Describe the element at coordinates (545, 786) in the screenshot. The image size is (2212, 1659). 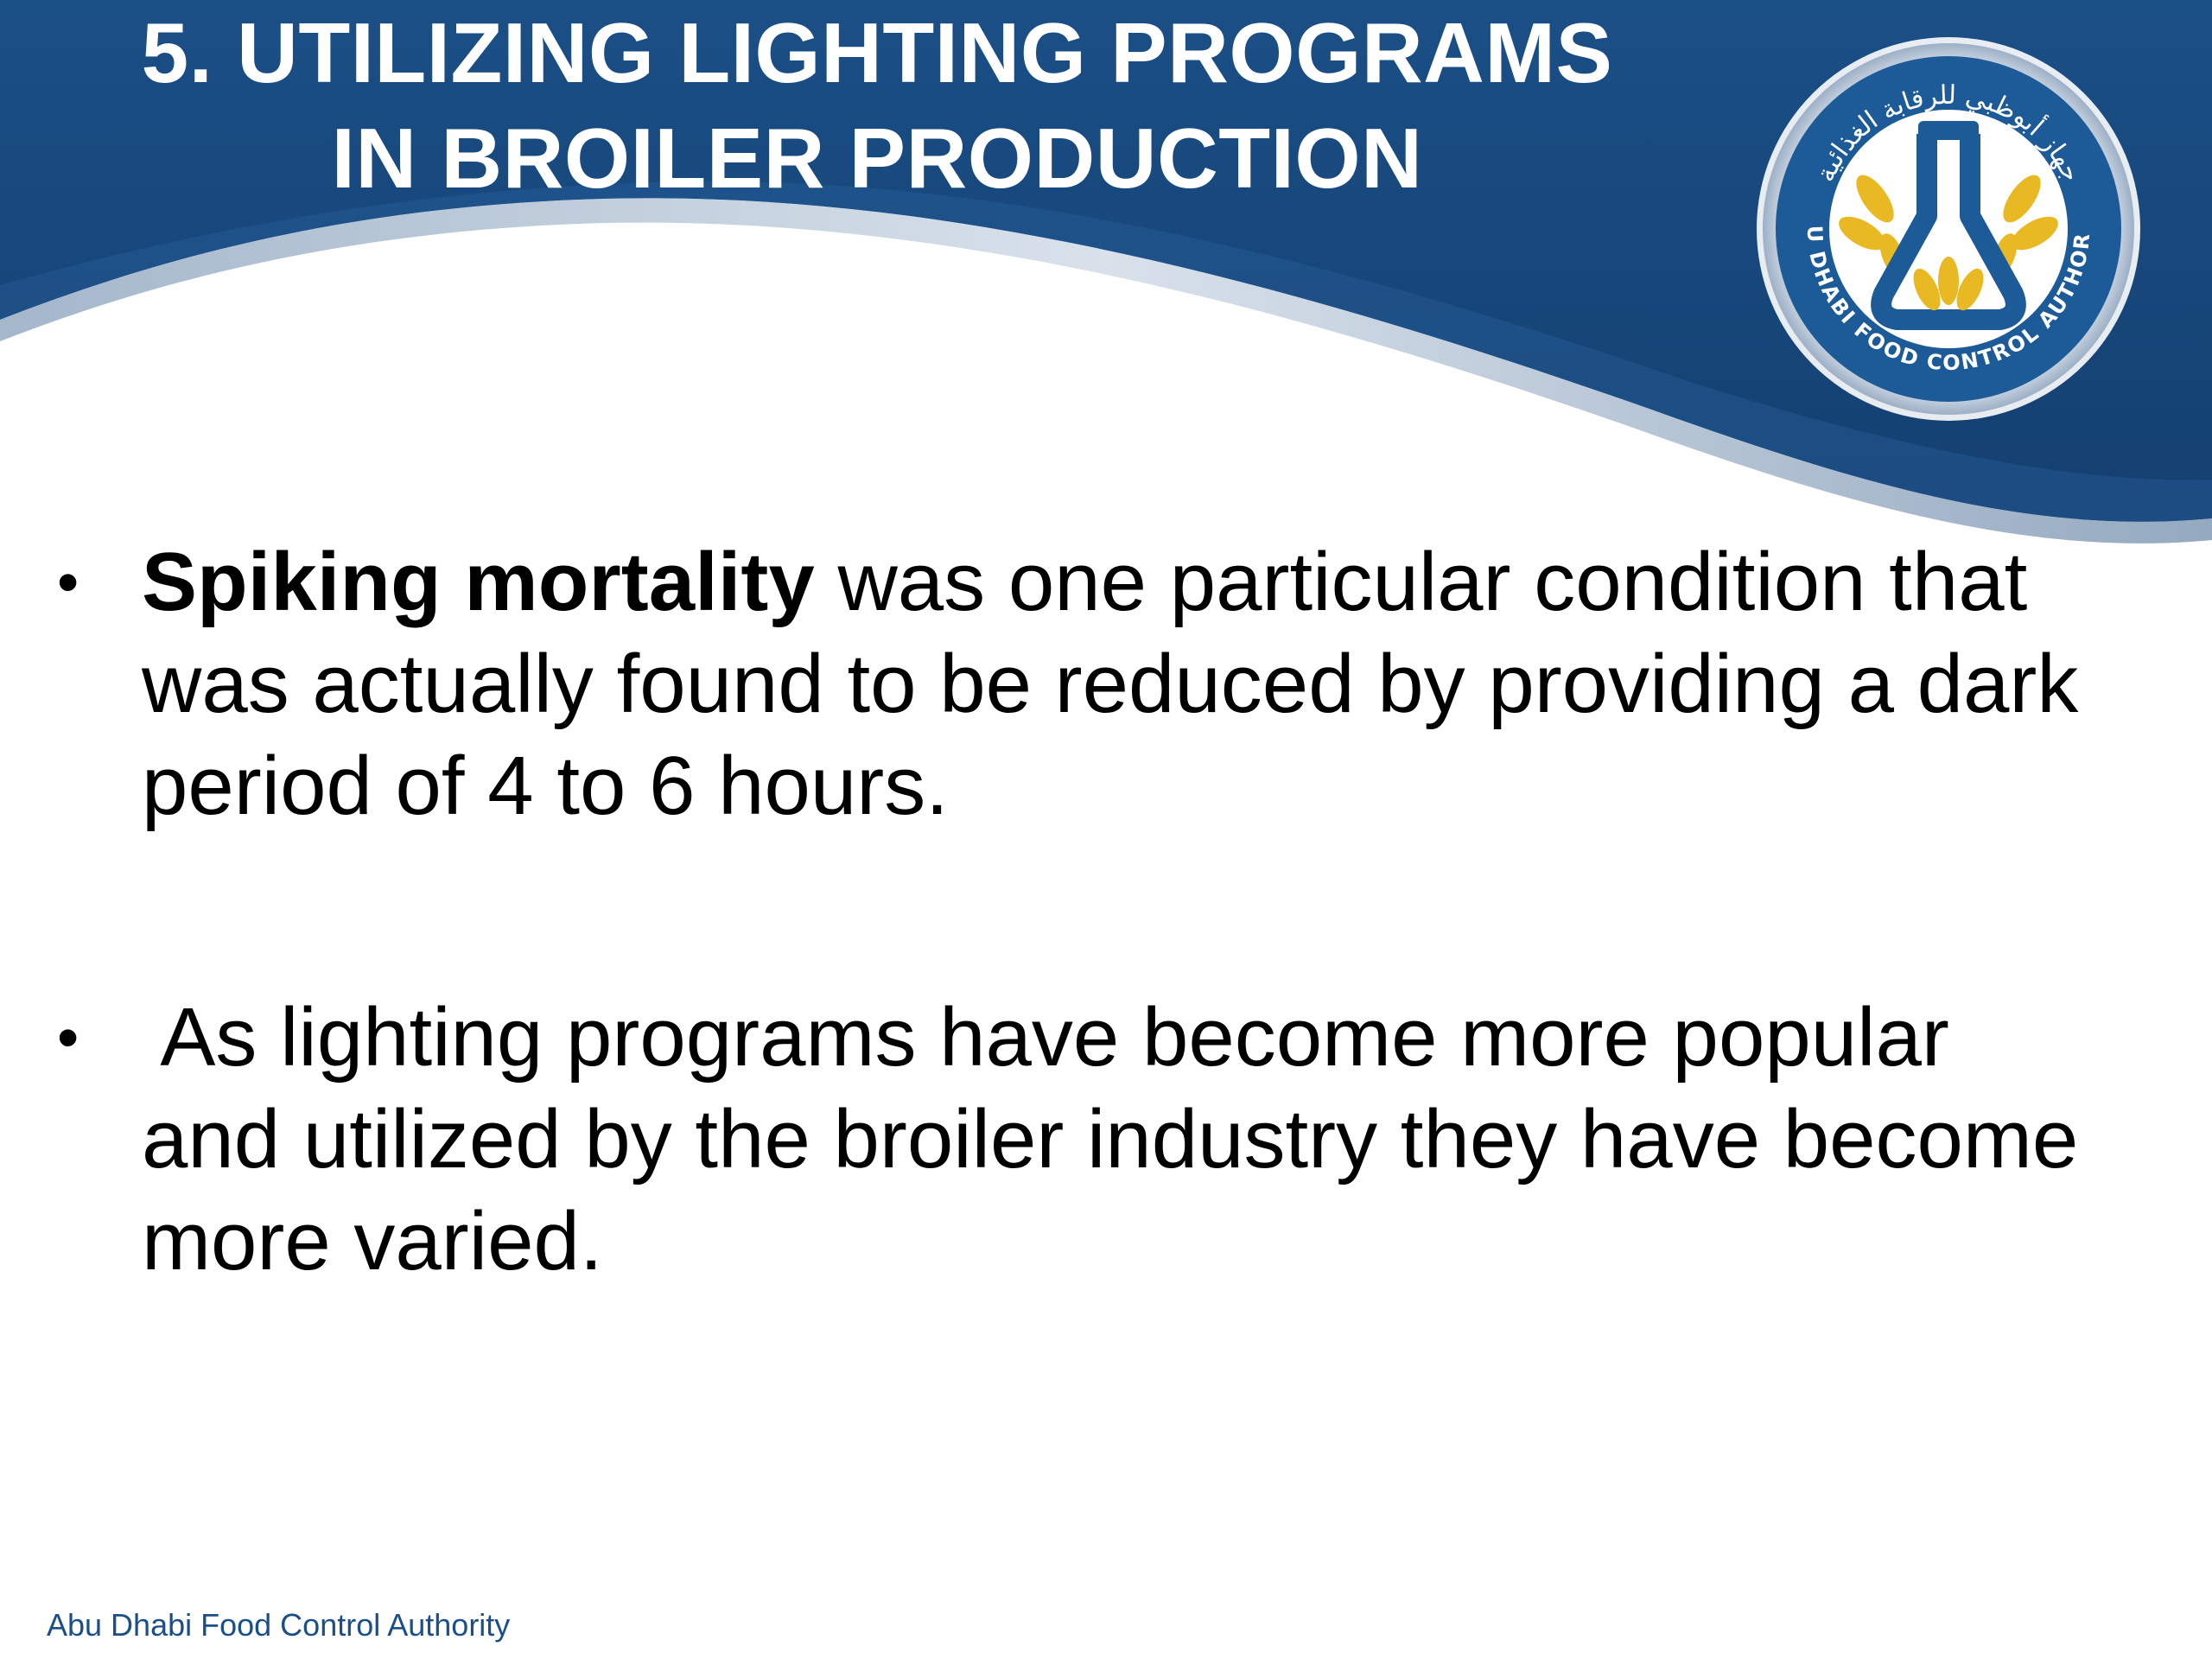
I see `bullet-1-line-3: period of 4 to 6 hours.` at that location.